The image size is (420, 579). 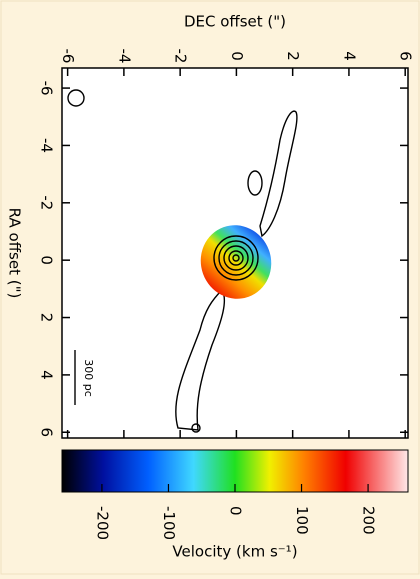 I want to click on y-tick-label: 6, so click(x=47, y=432).